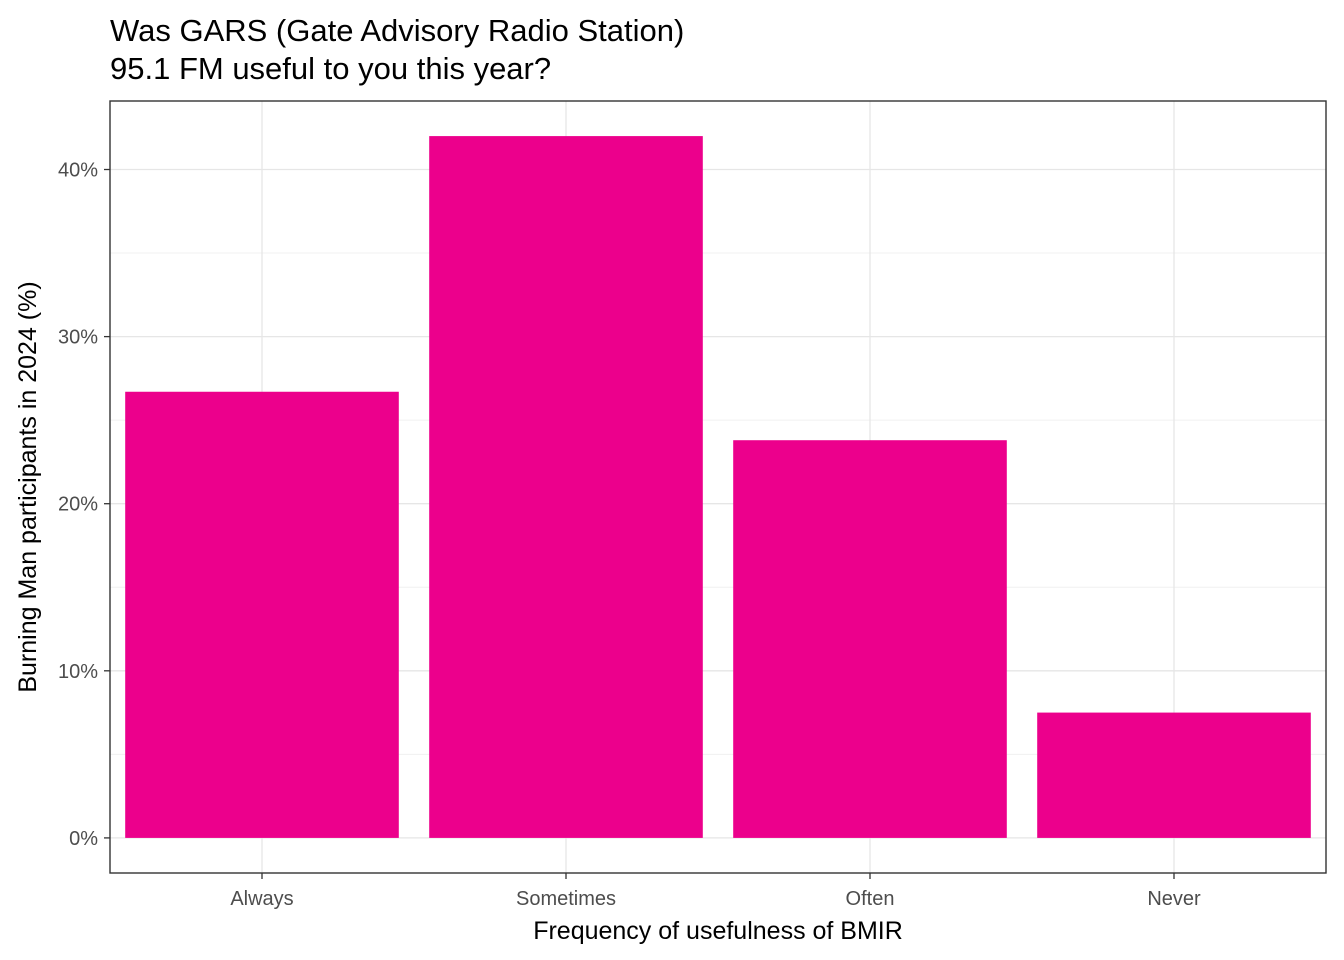 The image size is (1344, 960). I want to click on y-tick-label: 30%, so click(78, 338).